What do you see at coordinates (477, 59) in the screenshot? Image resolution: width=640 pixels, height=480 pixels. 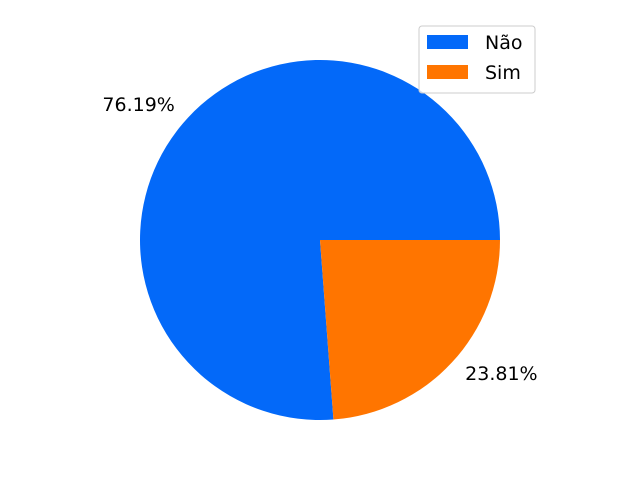 I see `legend: Não Sim` at bounding box center [477, 59].